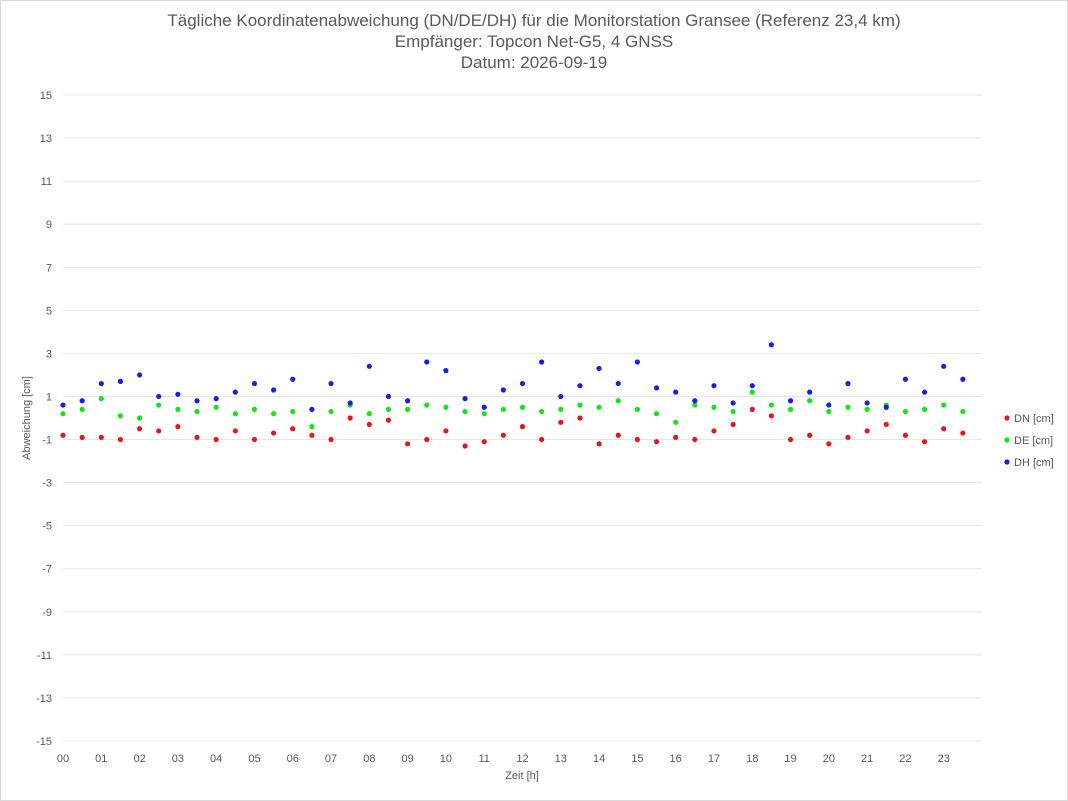  Describe the element at coordinates (44, 742) in the screenshot. I see `y-tick-label: -15` at that location.